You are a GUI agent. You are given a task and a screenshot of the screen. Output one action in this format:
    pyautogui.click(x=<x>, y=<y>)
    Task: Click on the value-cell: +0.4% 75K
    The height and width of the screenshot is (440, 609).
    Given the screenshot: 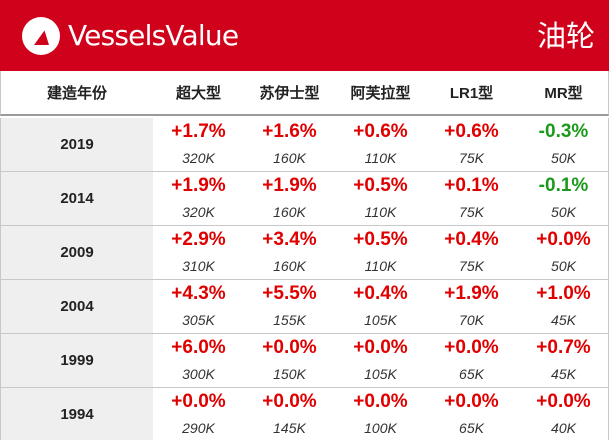 What is the action you would take?
    pyautogui.click(x=471, y=252)
    